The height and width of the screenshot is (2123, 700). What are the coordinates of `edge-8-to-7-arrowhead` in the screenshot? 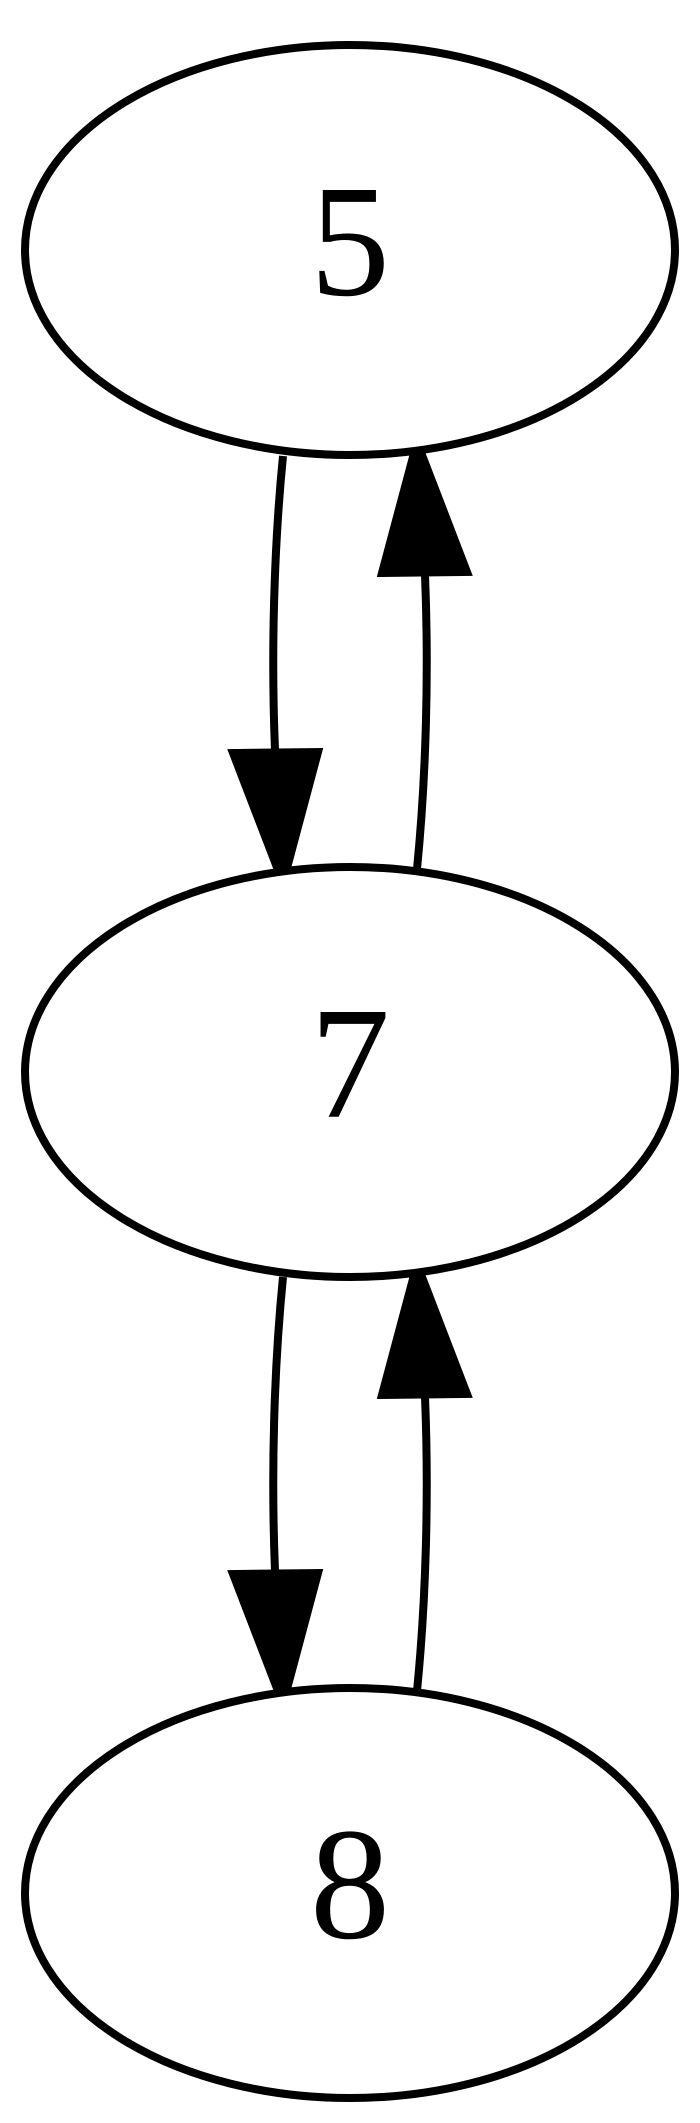 It's located at (424, 1325).